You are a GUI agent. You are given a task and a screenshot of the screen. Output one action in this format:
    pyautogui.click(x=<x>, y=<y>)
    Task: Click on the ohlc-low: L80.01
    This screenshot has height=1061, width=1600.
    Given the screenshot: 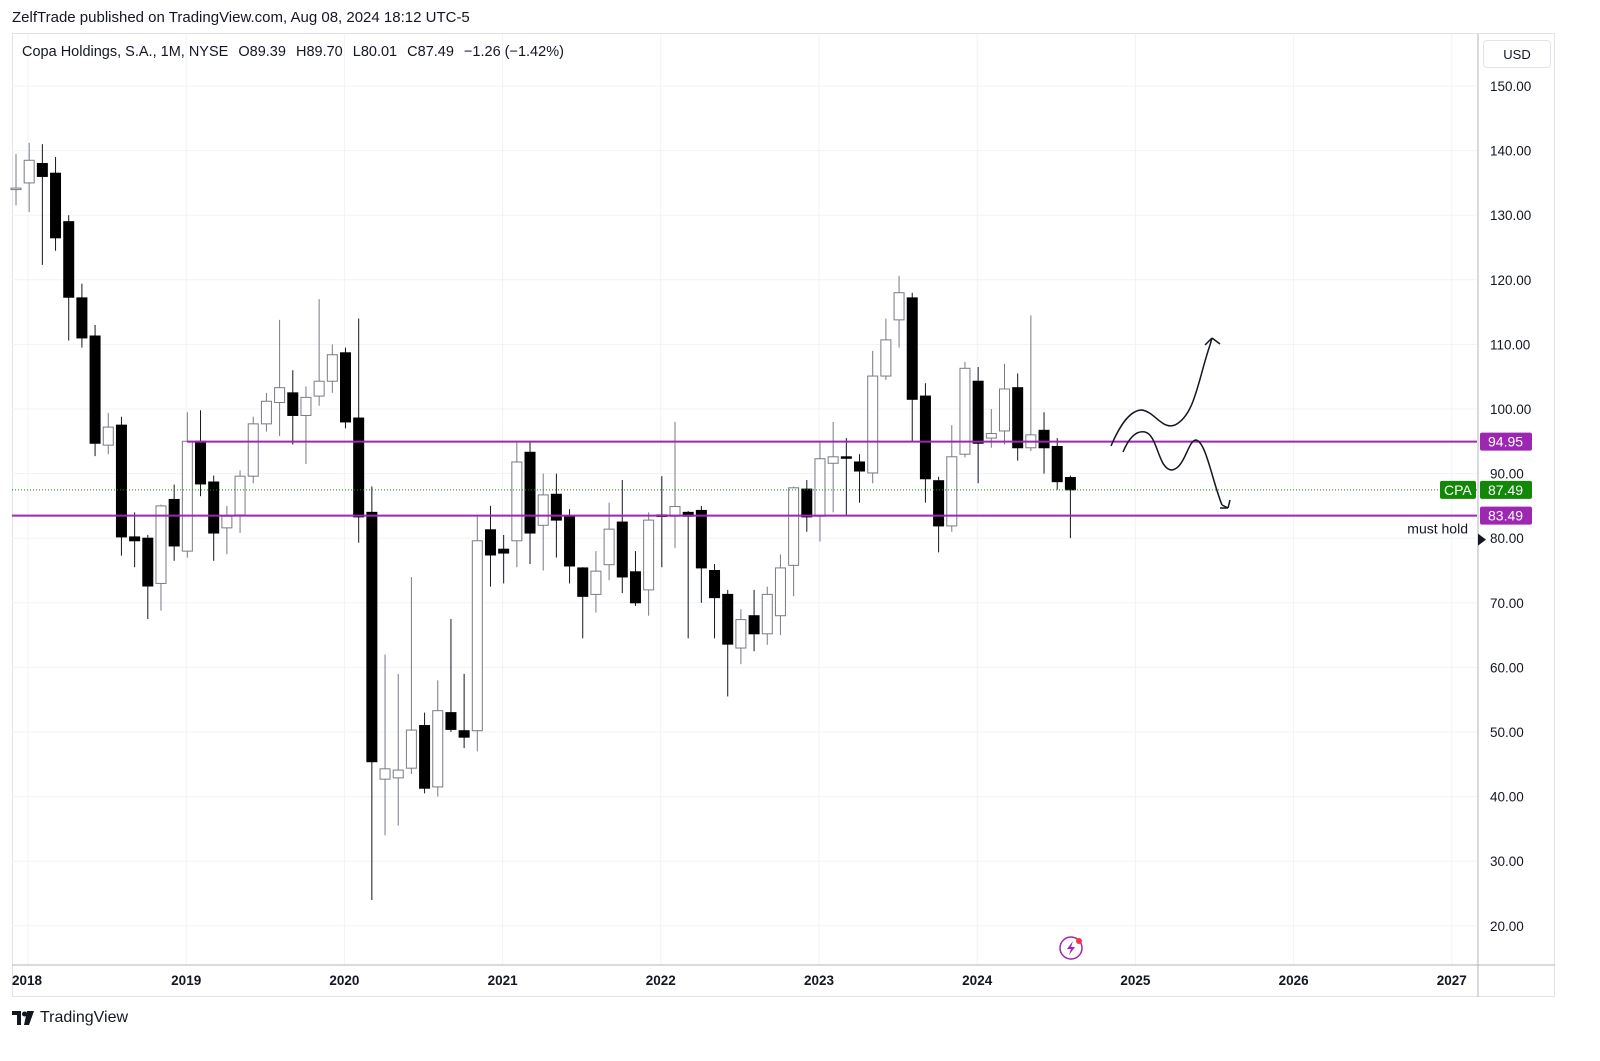 What is the action you would take?
    pyautogui.click(x=375, y=52)
    